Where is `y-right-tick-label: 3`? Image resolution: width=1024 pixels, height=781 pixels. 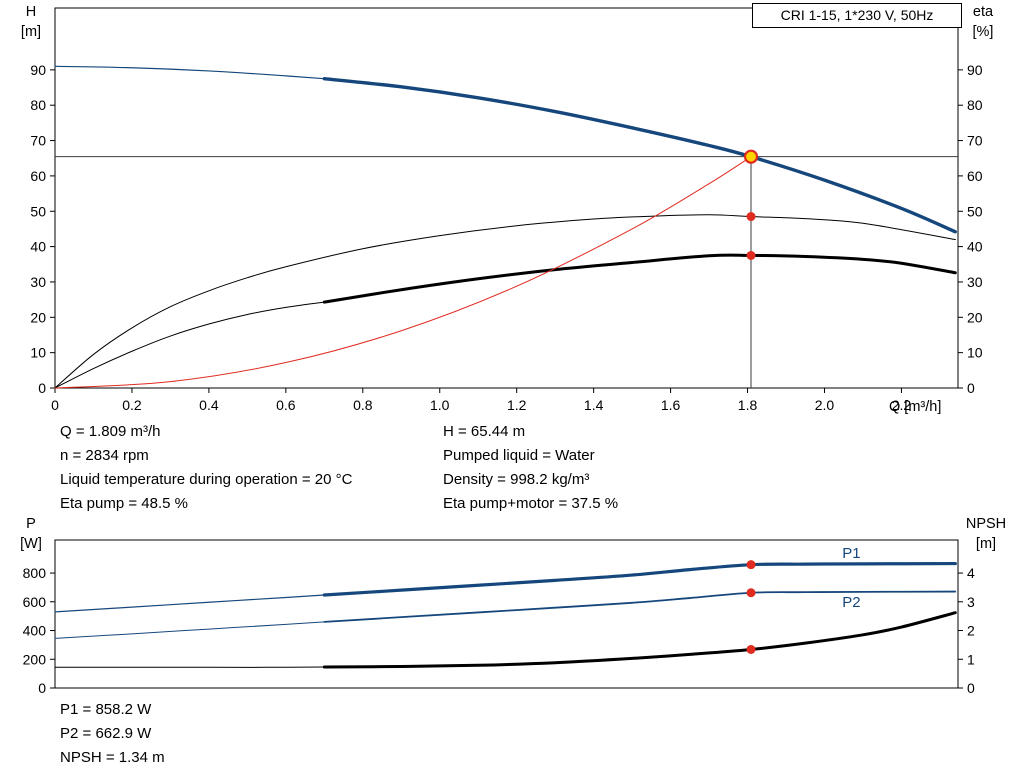 y-right-tick-label: 3 is located at coordinates (971, 602).